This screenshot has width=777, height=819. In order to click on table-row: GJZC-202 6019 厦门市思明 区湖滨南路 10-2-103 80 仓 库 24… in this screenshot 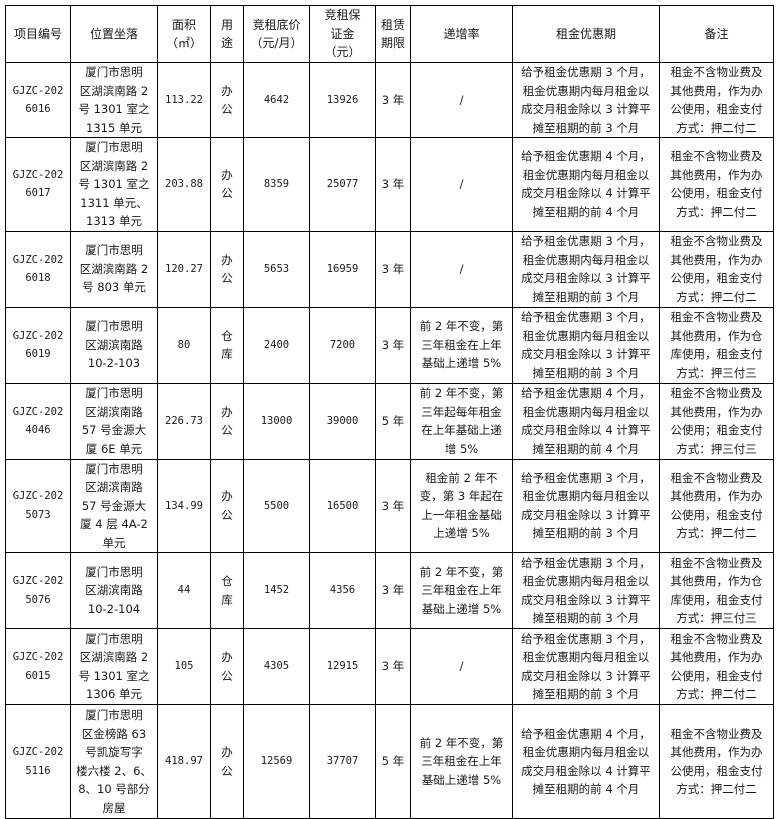, I will do `click(389, 345)`.